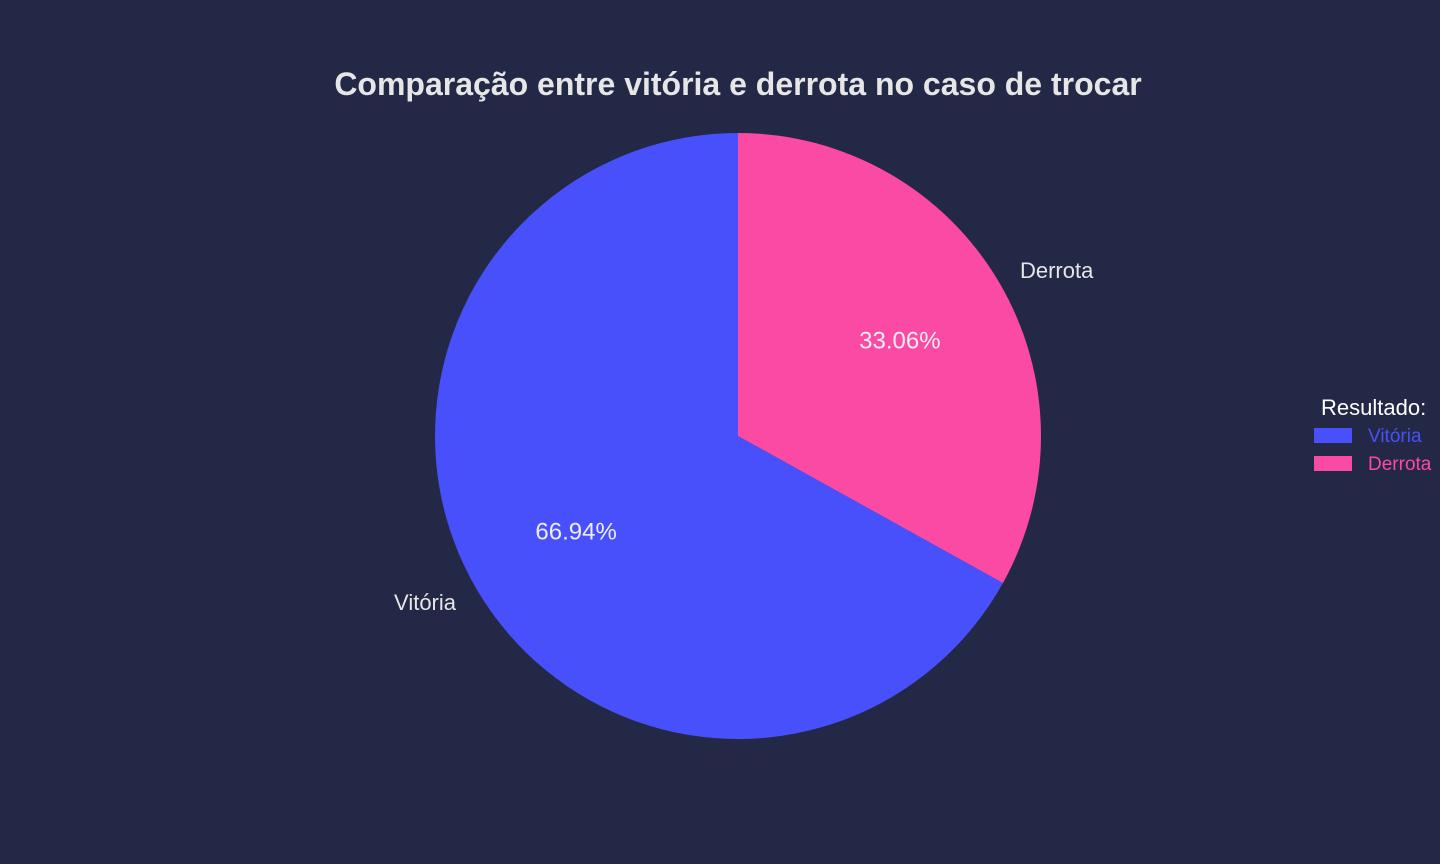  I want to click on legend-items: Vitória Derrota, so click(1373, 450).